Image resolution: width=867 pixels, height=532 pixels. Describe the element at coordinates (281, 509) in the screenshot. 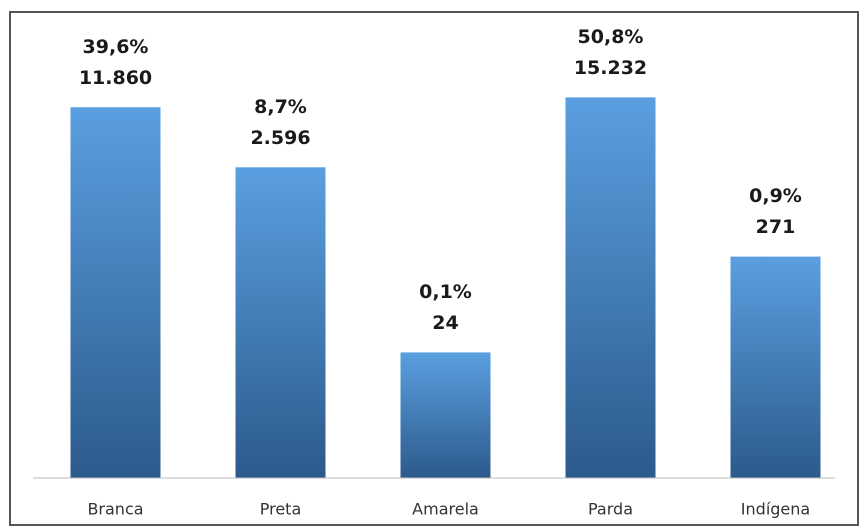

I see `x-tick-label: Preta` at that location.